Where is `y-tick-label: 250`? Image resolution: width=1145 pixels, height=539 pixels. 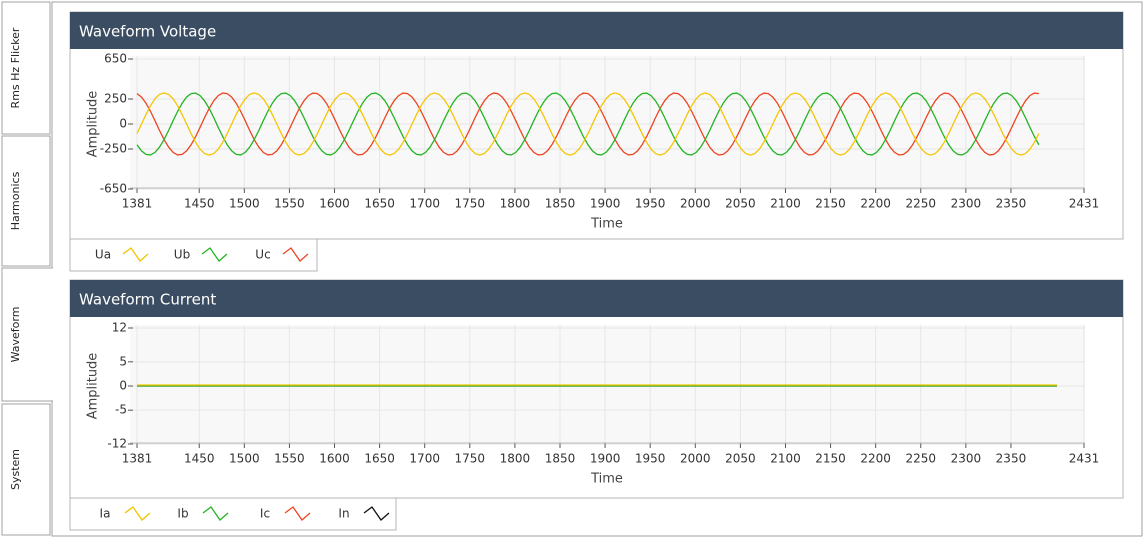 y-tick-label: 250 is located at coordinates (115, 99).